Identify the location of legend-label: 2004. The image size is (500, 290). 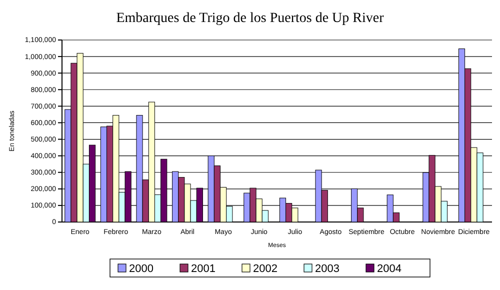
(389, 268).